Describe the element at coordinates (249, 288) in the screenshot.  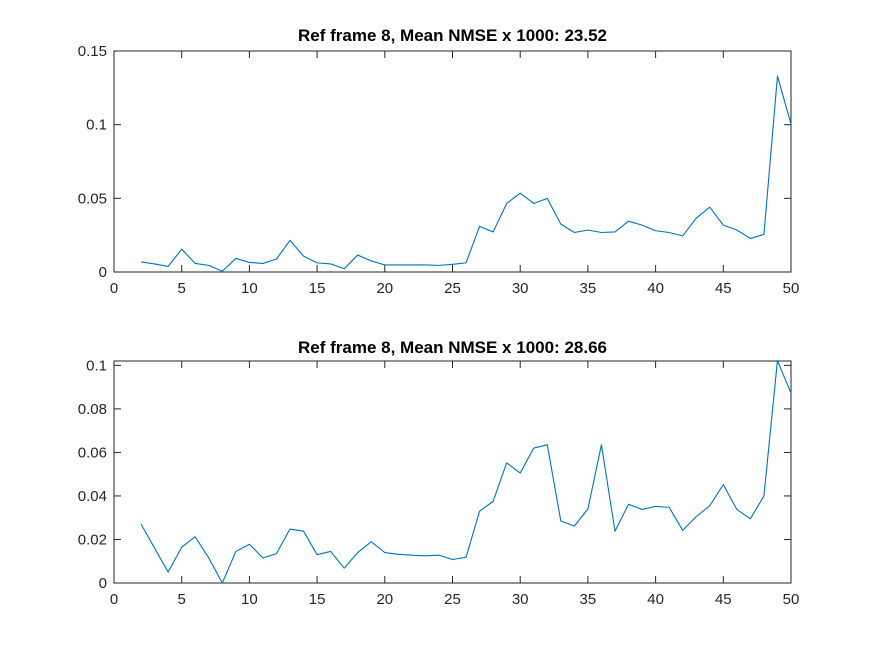
I see `top-plot-xtick-label: 10` at that location.